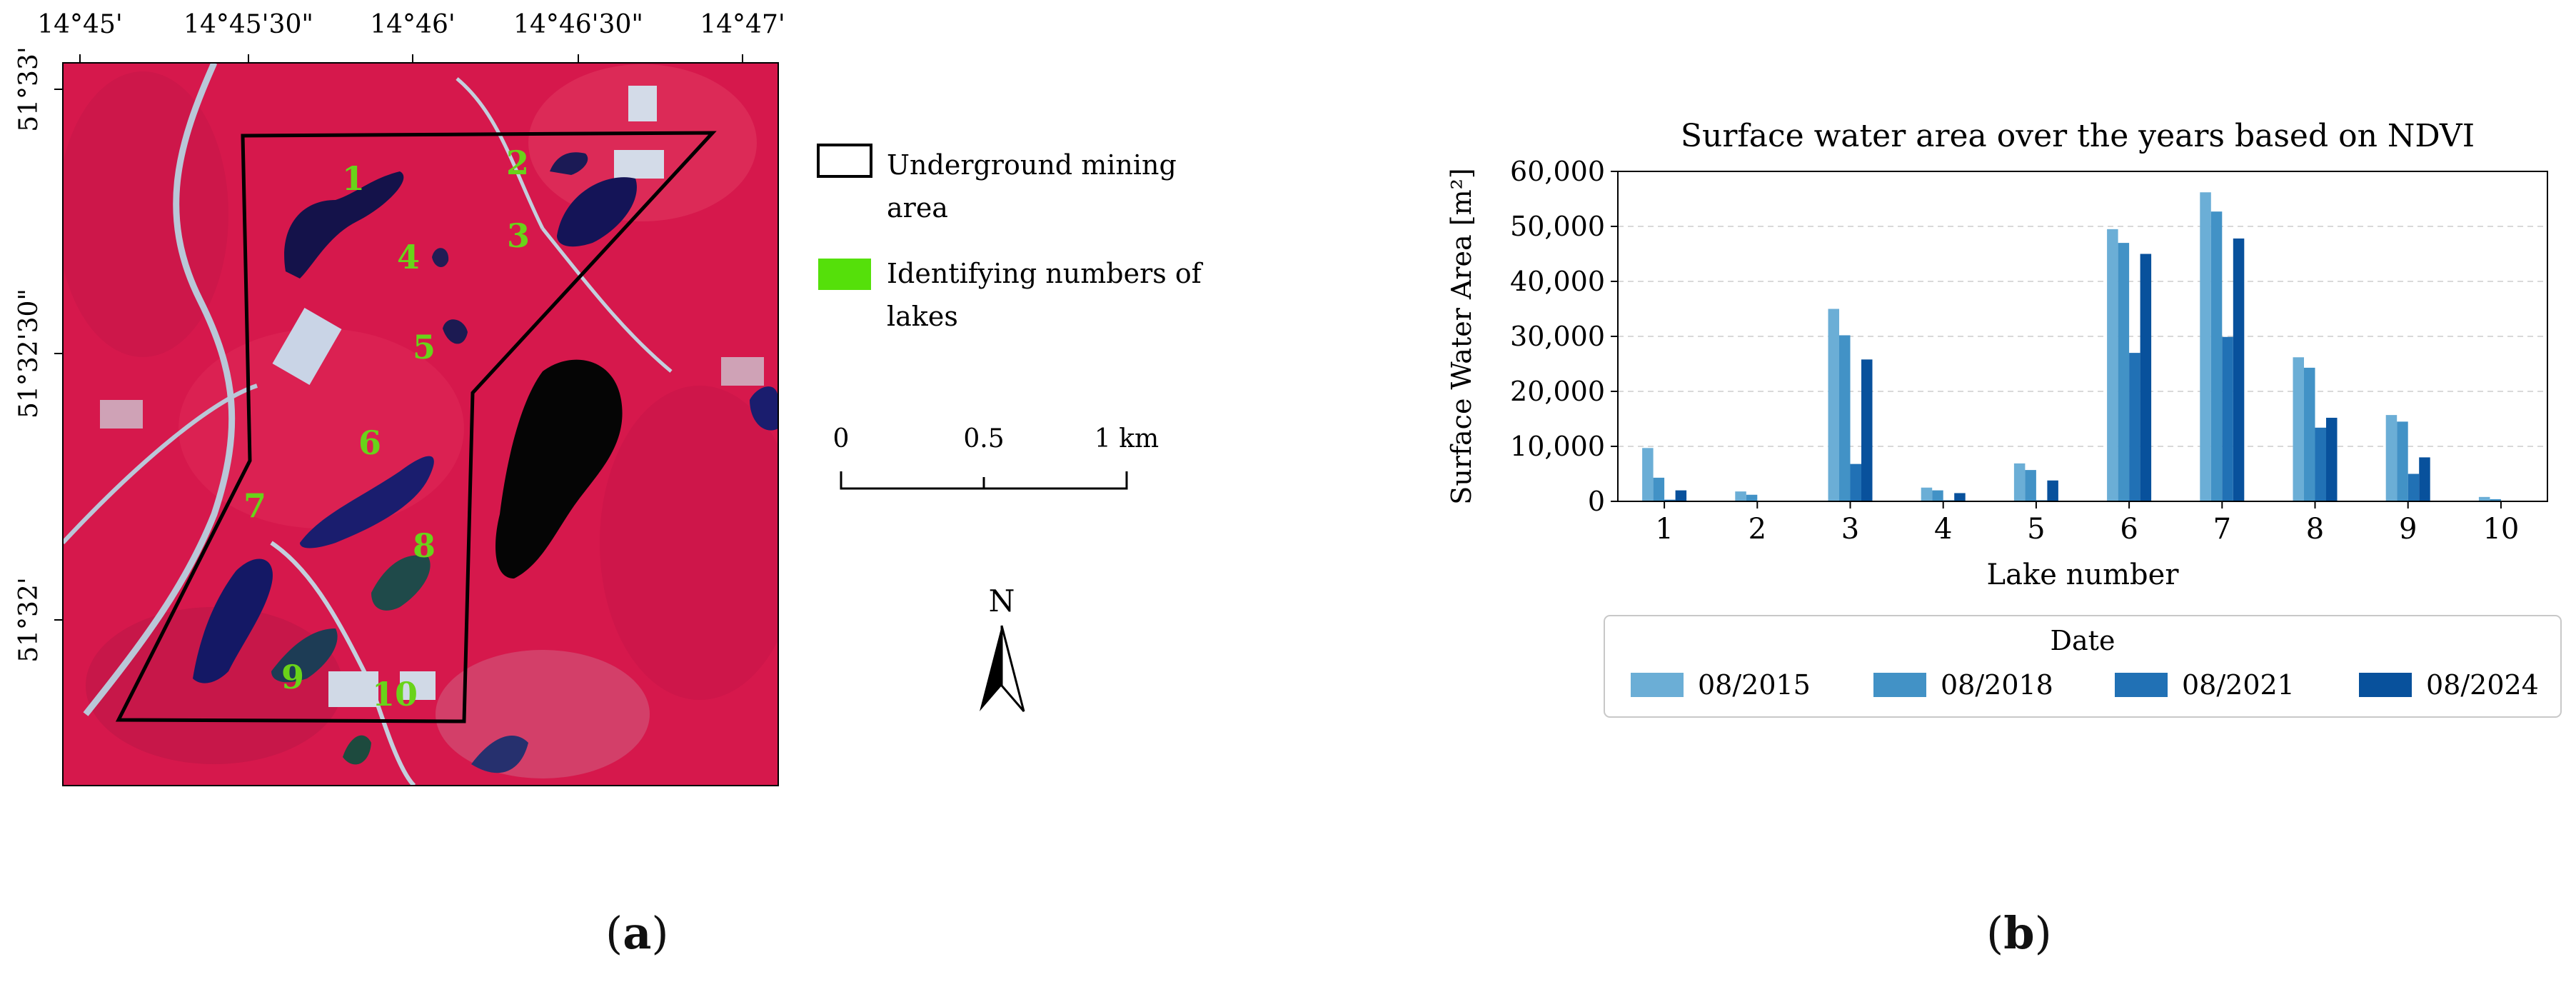 This screenshot has height=987, width=2576. Describe the element at coordinates (1937, 496) in the screenshot. I see `bar-lake-4-08-2018` at that location.